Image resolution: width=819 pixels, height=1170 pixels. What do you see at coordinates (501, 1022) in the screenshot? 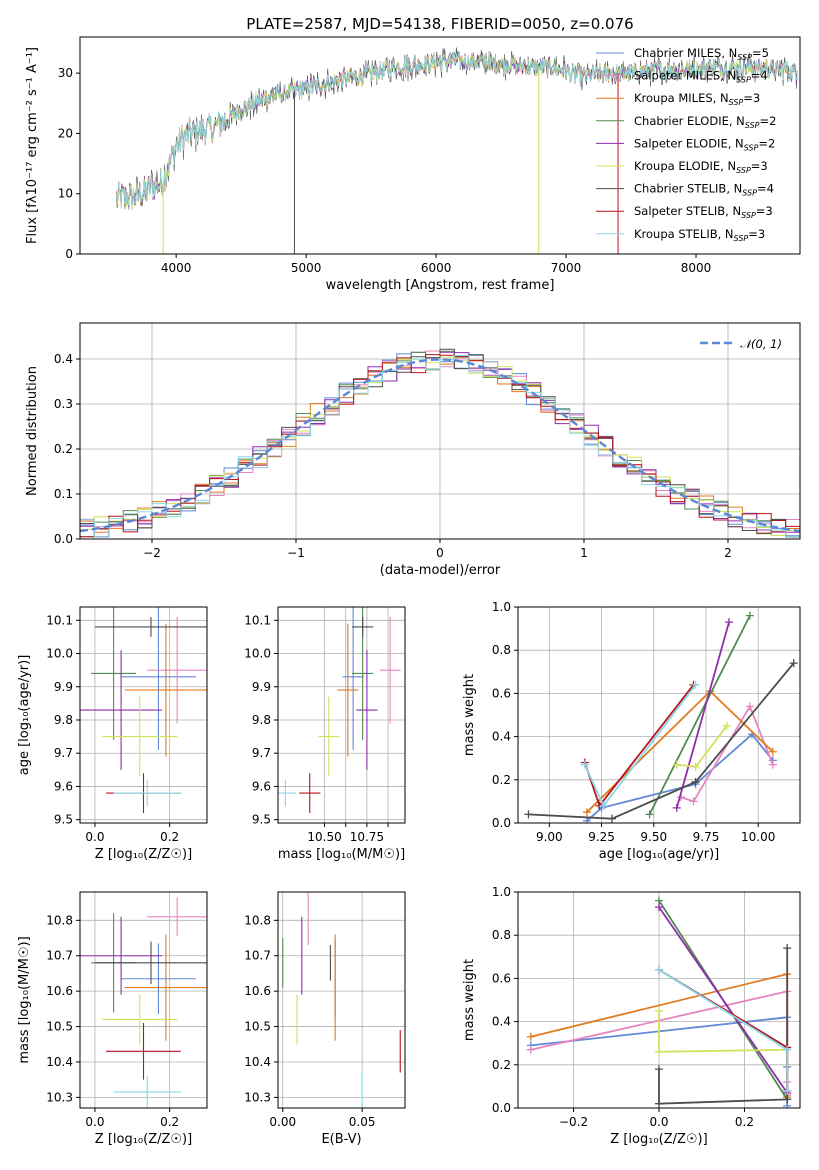
I see `z-weight-panel-ytick-label: 0.4` at bounding box center [501, 1022].